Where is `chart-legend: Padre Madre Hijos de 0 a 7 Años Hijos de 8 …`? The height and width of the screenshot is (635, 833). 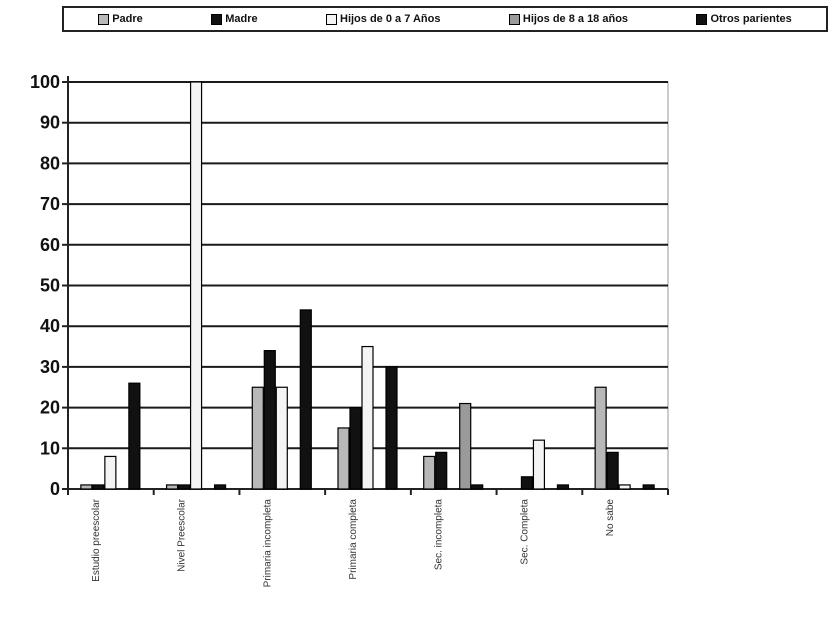
chart-legend: Padre Madre Hijos de 0 a 7 Años Hijos de 8 … is located at coordinates (445, 19).